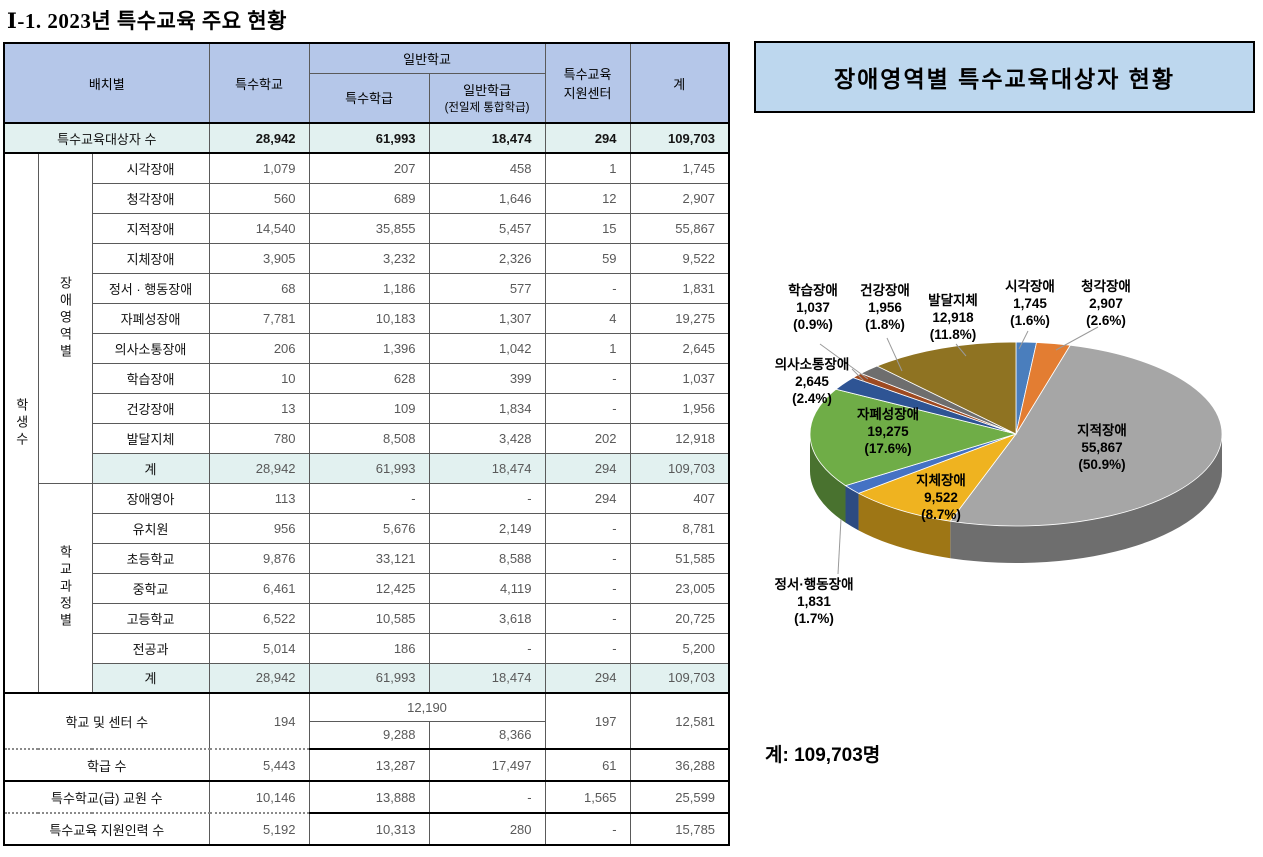 The width and height of the screenshot is (1263, 857). I want to click on table-cell: 1,037, so click(679, 378).